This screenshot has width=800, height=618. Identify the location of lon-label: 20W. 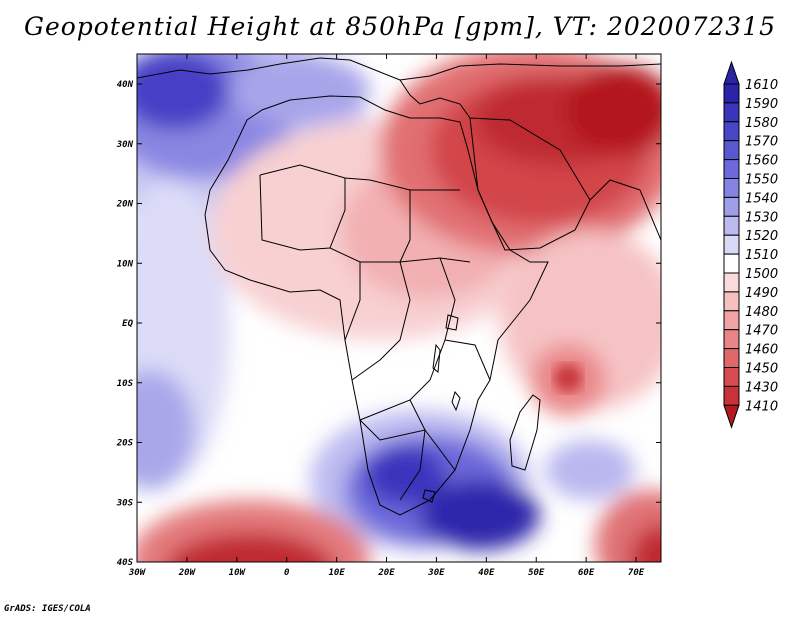
(187, 573).